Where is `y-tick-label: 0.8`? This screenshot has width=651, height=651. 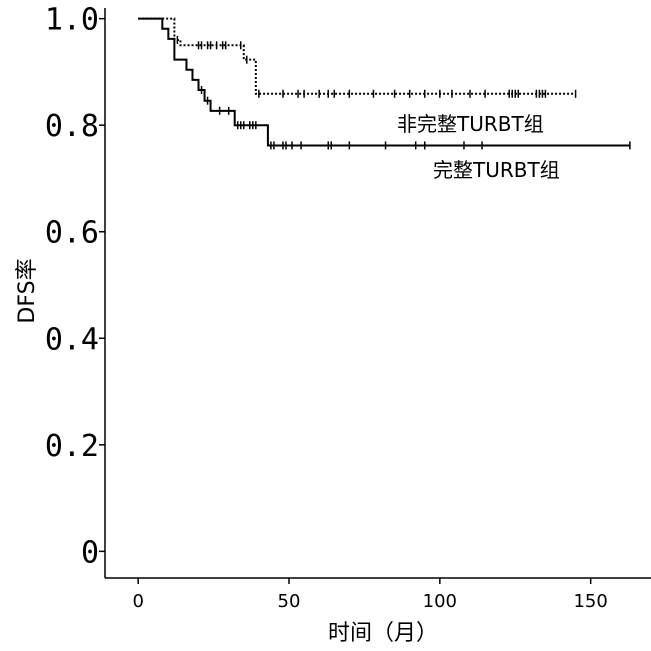
y-tick-label: 0.8 is located at coordinates (72, 126).